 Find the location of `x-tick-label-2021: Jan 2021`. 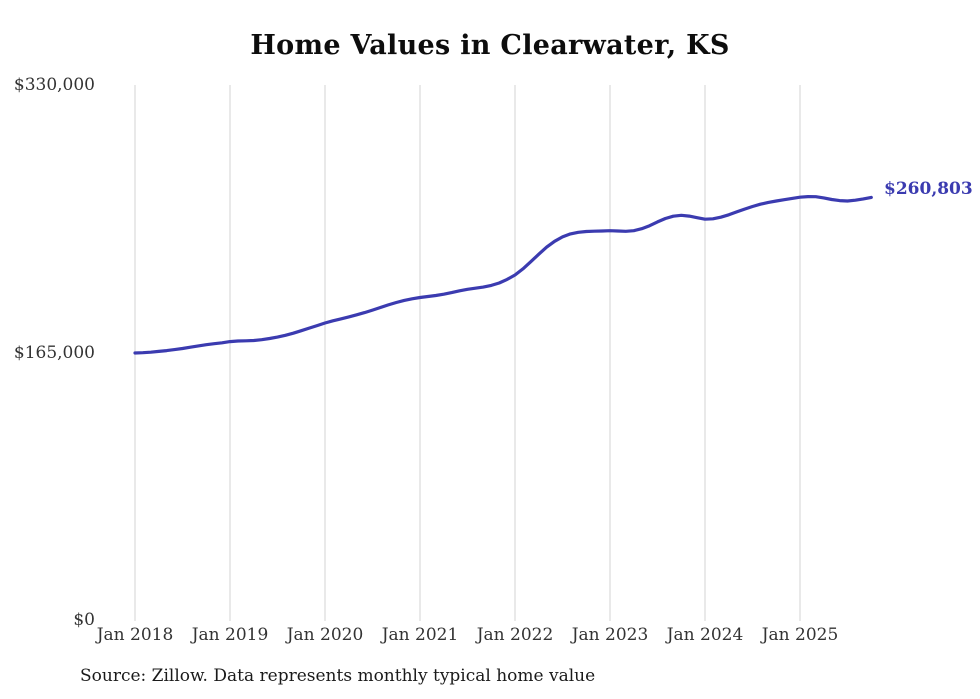

x-tick-label-2021: Jan 2021 is located at coordinates (420, 635).